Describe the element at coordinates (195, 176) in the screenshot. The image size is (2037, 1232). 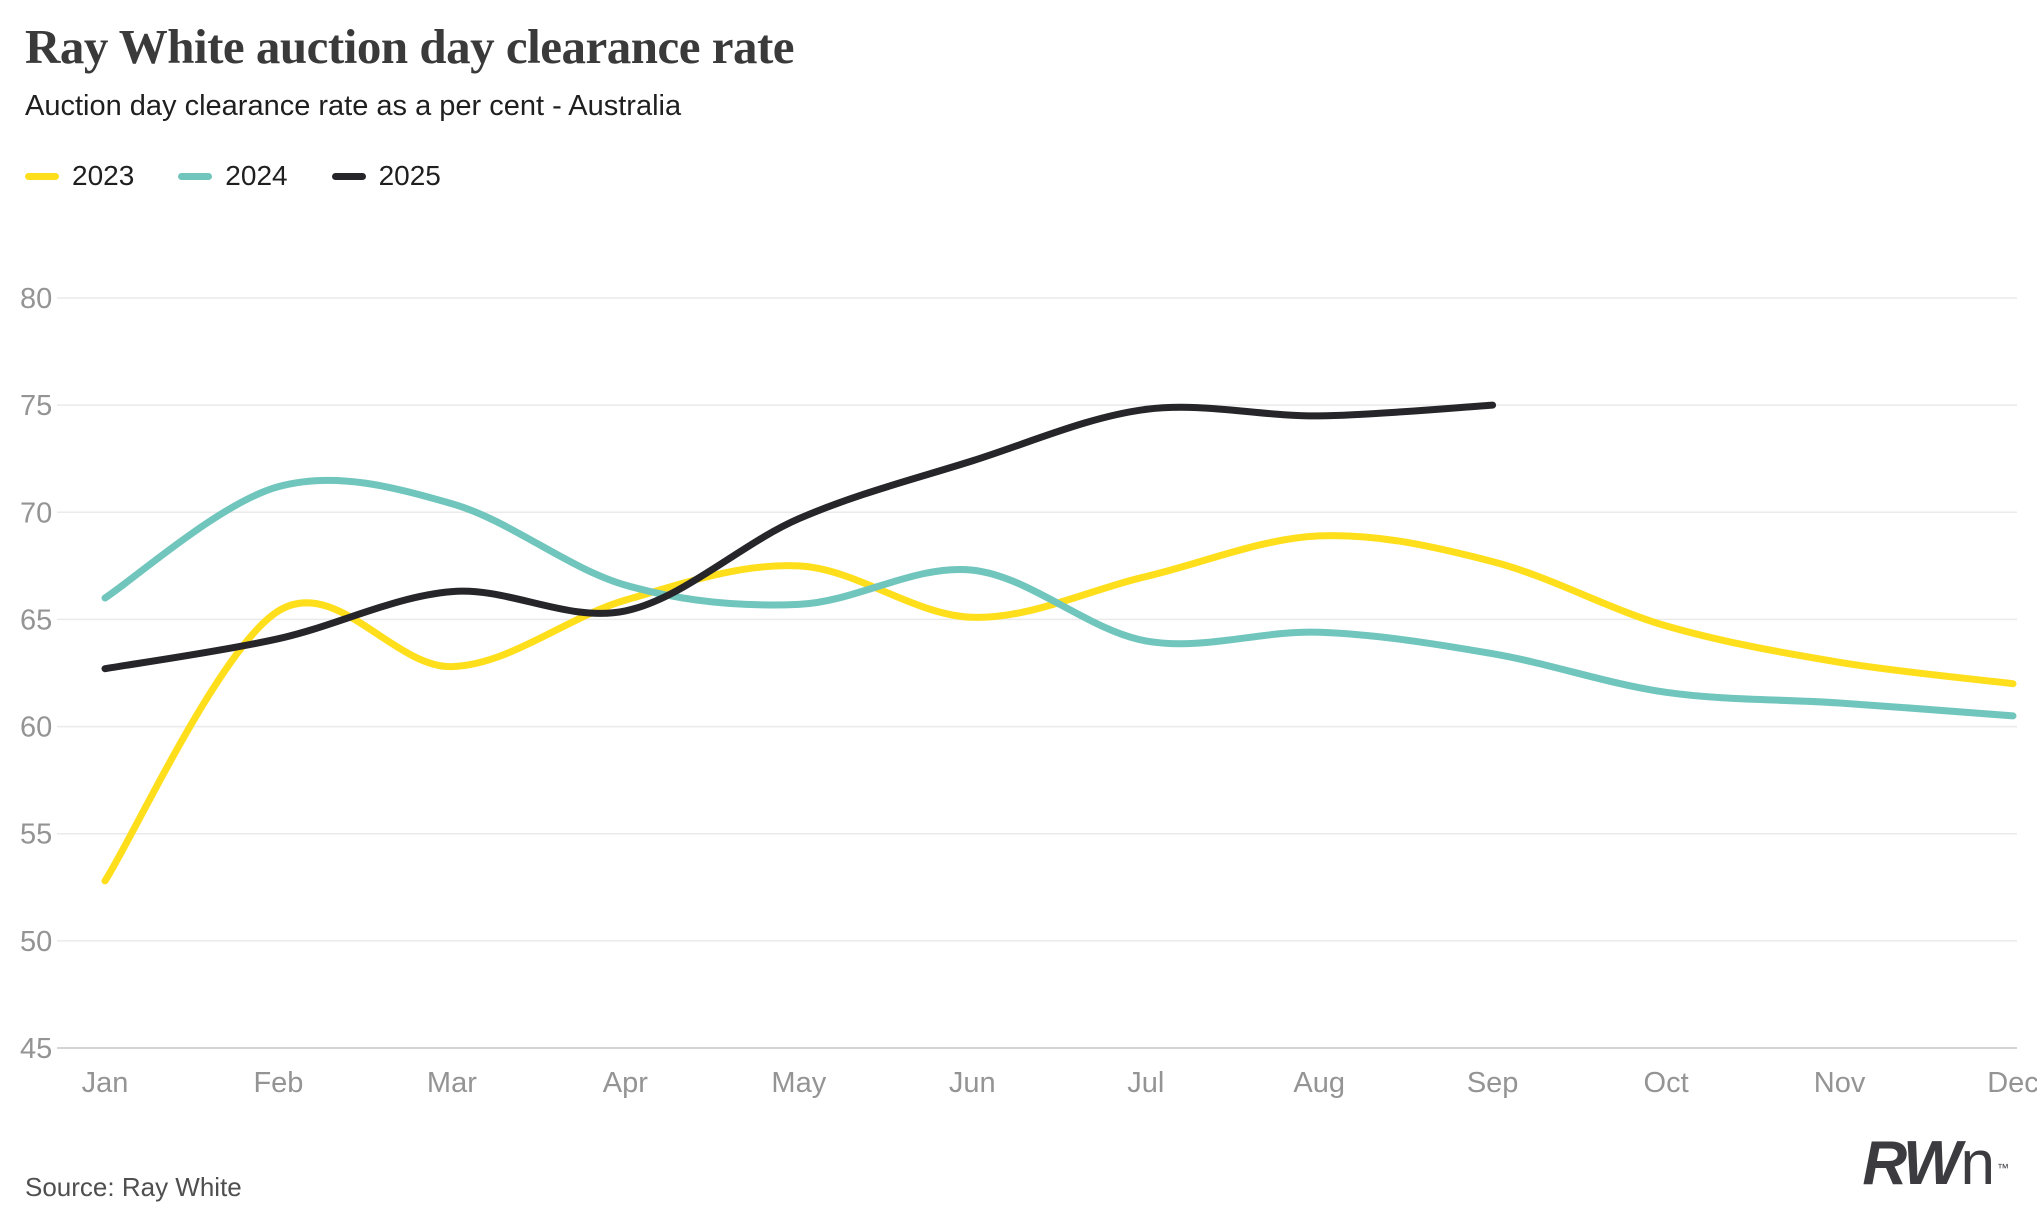
I see `legend-swatch-2024` at that location.